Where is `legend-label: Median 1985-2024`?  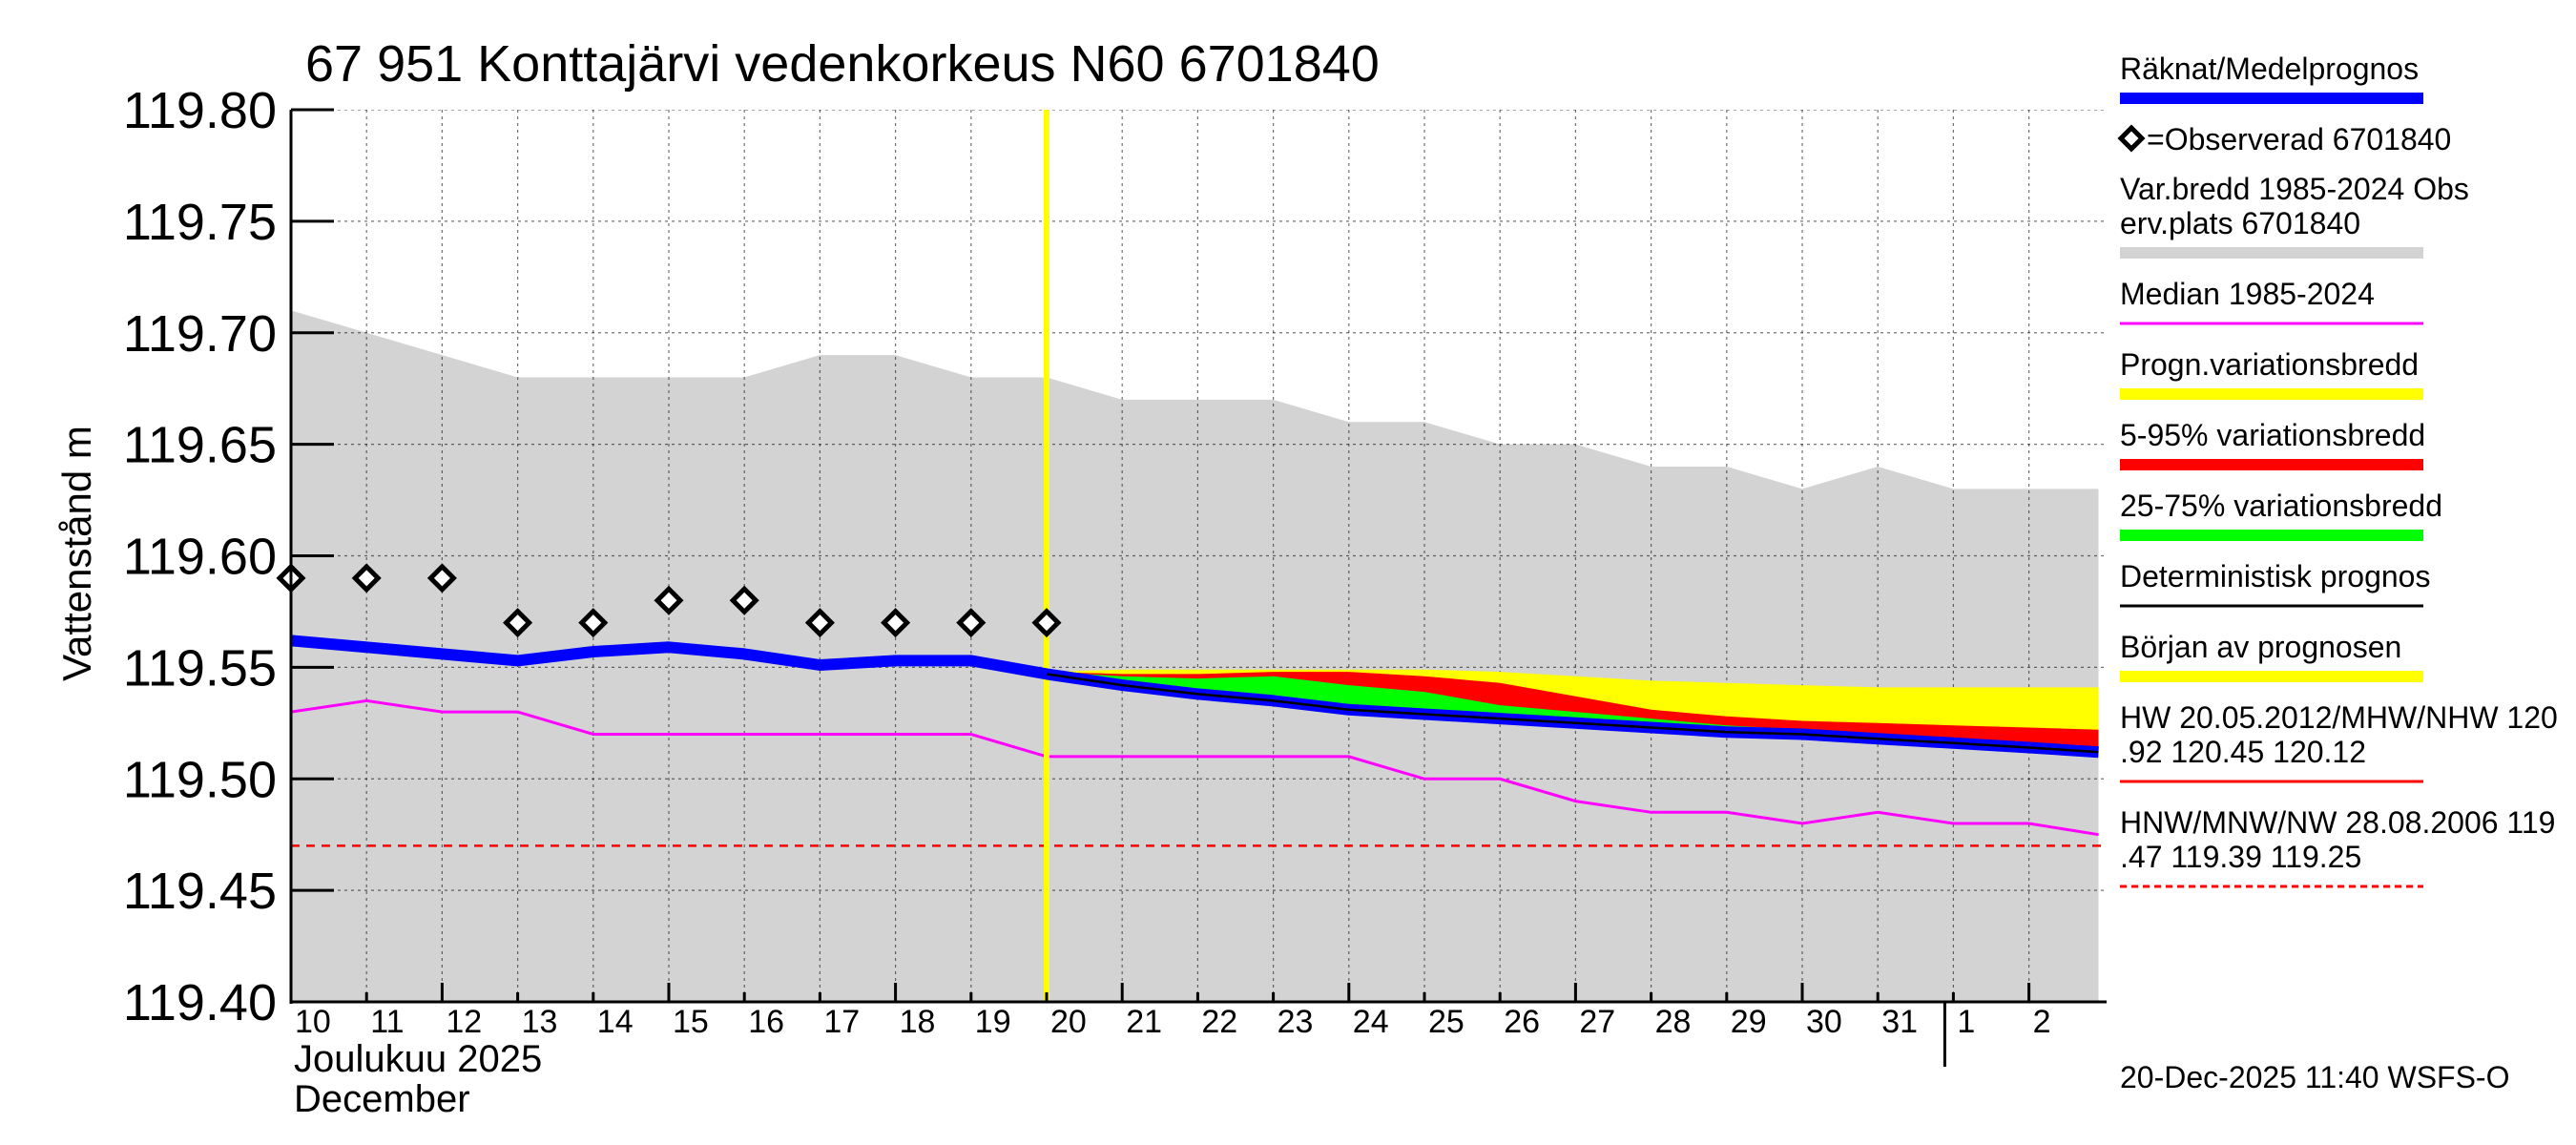
legend-label: Median 1985-2024 is located at coordinates (2247, 294).